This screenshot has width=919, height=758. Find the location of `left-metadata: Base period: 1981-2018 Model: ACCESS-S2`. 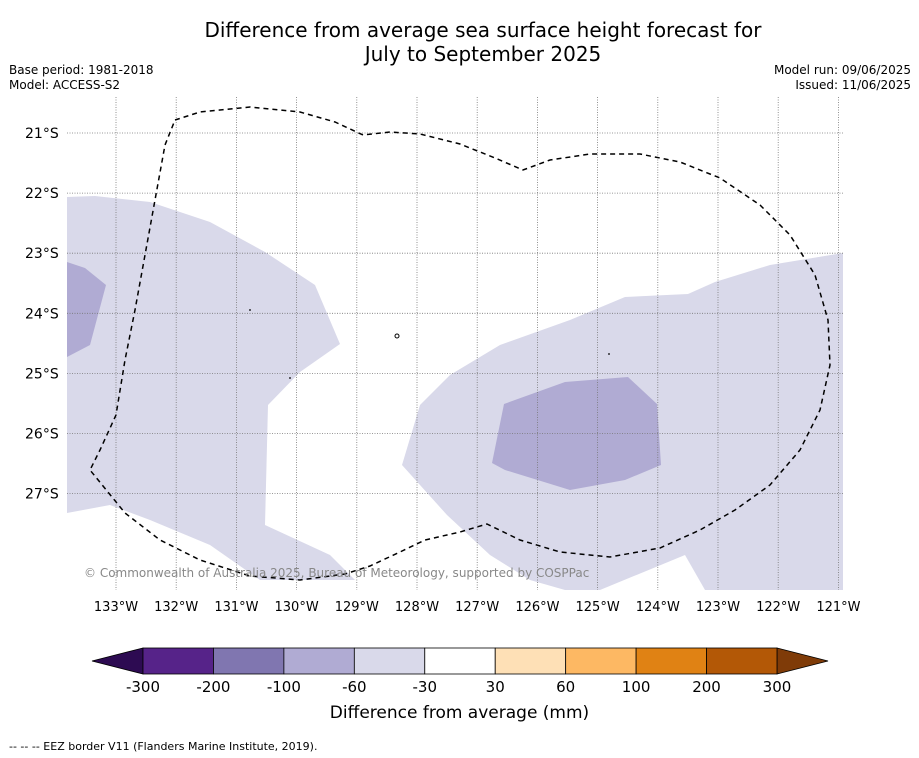

left-metadata: Base period: 1981-2018 Model: ACCESS-S2 is located at coordinates (81, 78).